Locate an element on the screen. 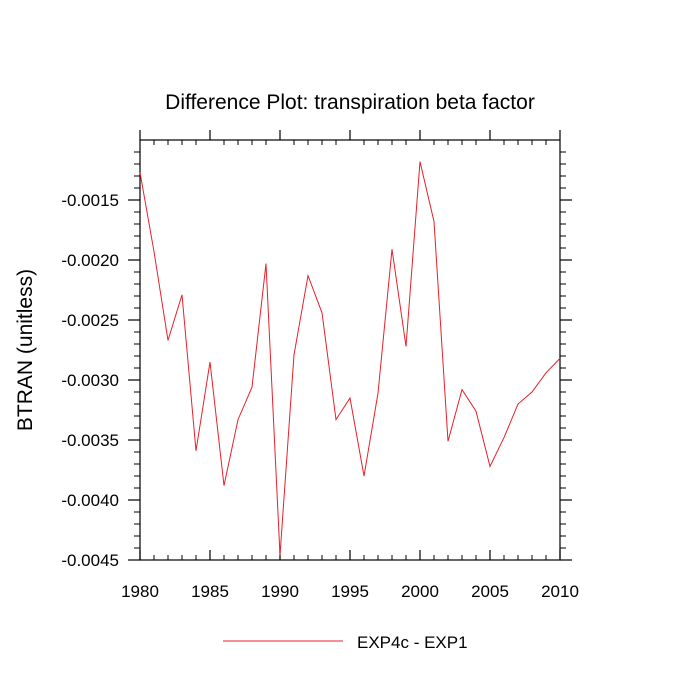  y-tick-label: -0.0020 is located at coordinates (90, 260).